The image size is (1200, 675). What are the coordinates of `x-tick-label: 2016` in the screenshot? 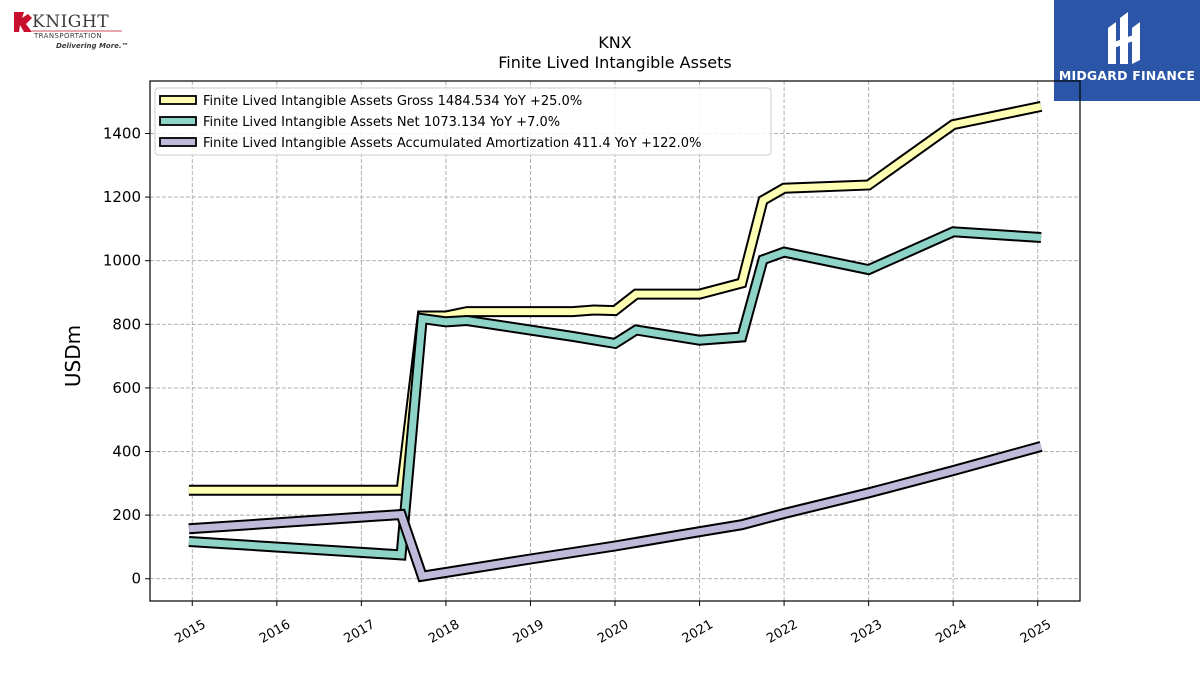 It's located at (275, 632).